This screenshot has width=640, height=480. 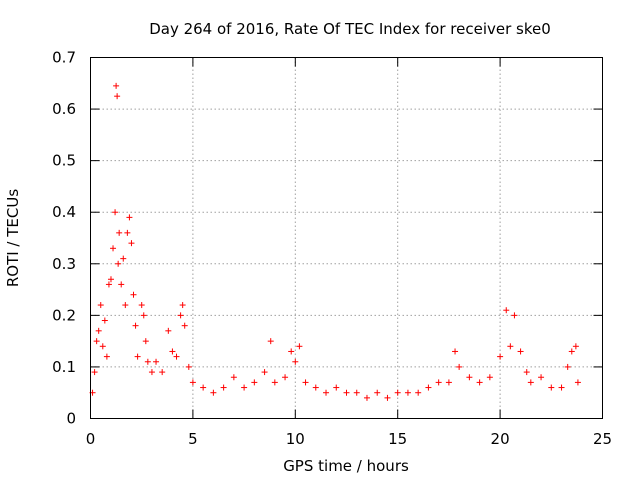 I want to click on y-tick-label: 0.6, so click(x=64, y=109).